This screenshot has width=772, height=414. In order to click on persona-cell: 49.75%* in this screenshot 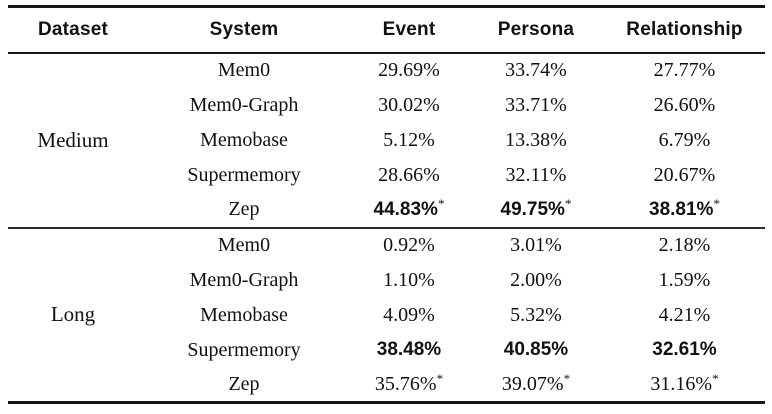, I will do `click(536, 210)`.